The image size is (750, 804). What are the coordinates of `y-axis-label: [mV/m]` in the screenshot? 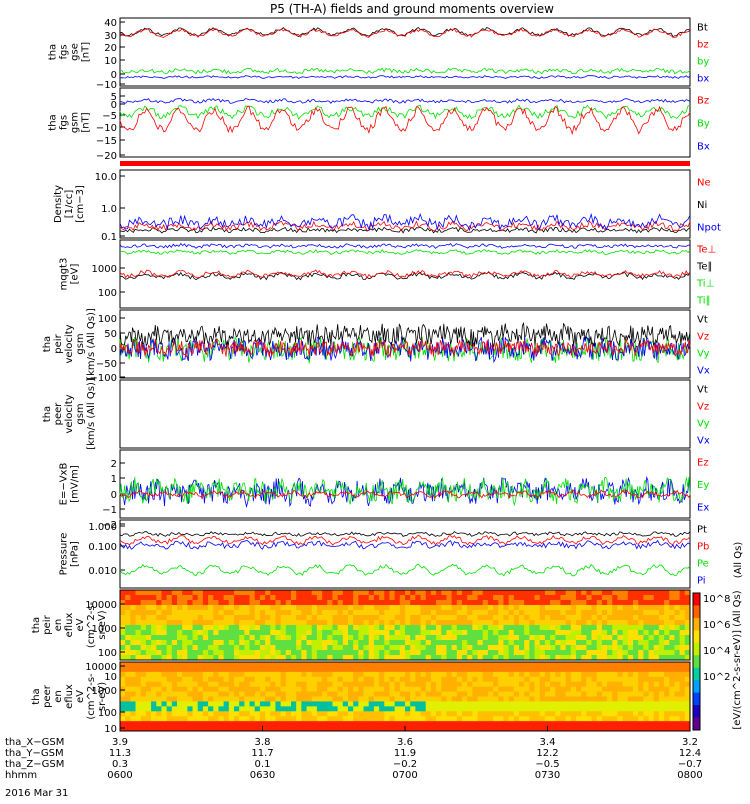 It's located at (75, 484).